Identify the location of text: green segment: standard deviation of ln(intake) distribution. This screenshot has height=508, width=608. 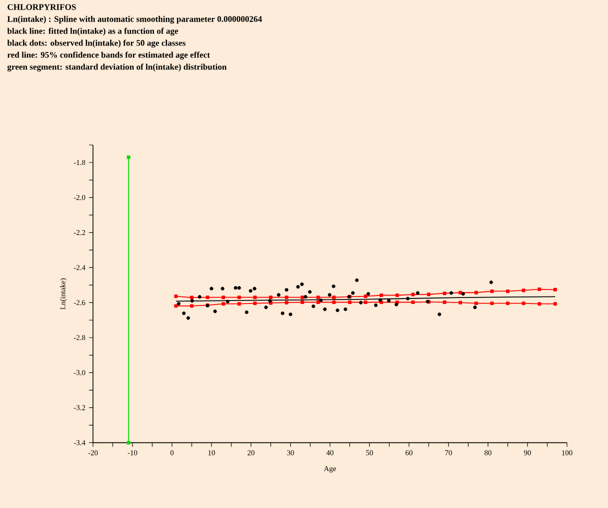
(117, 68).